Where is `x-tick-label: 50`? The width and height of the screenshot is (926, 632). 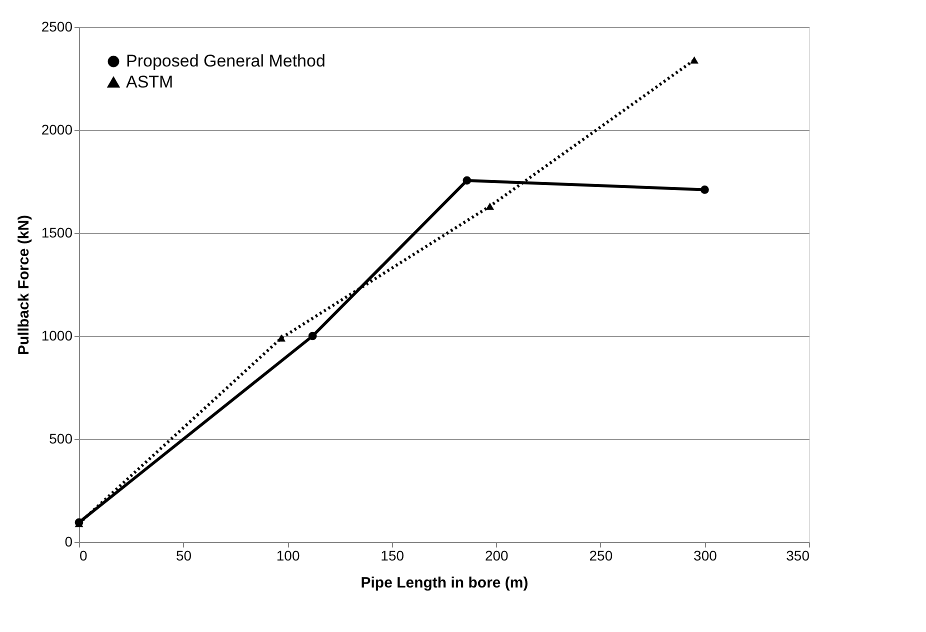
x-tick-label: 50 is located at coordinates (184, 556).